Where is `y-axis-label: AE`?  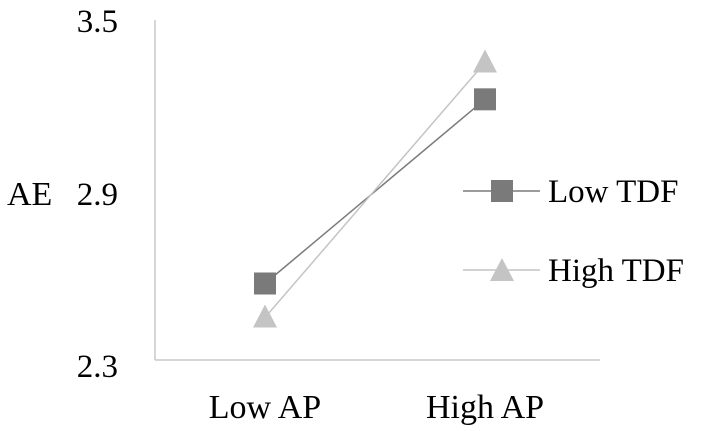 y-axis-label: AE is located at coordinates (29, 194).